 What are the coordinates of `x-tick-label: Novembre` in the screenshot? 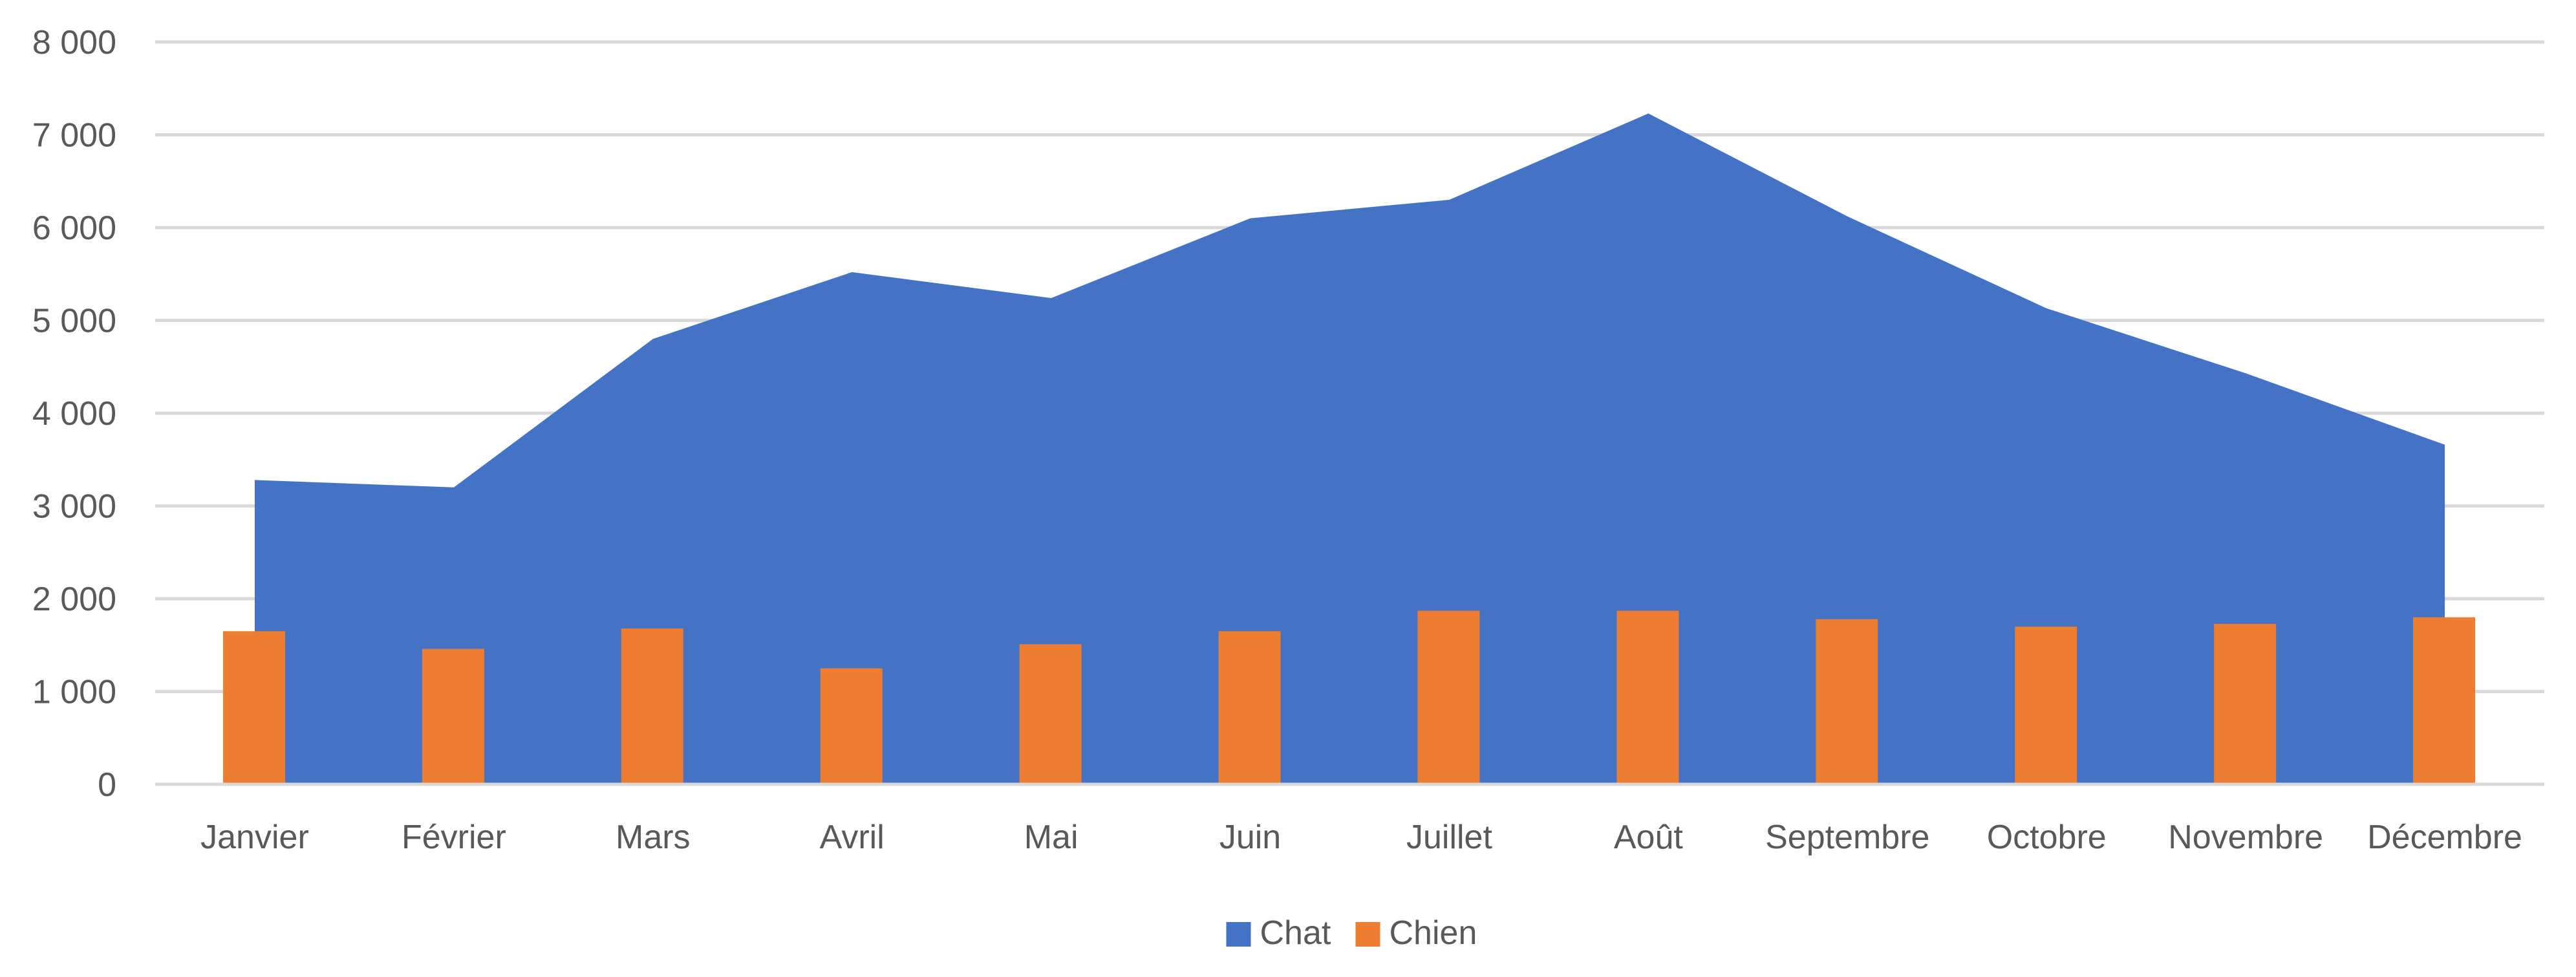 It's located at (2245, 837).